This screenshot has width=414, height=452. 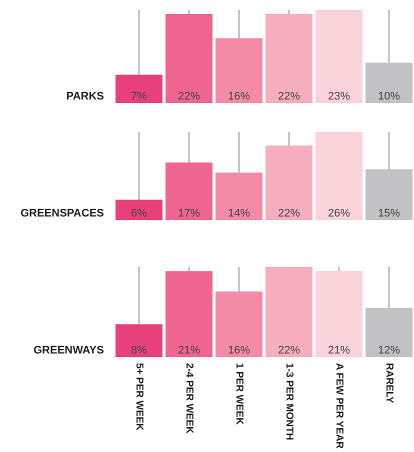 What do you see at coordinates (239, 214) in the screenshot?
I see `data-label: 14%` at bounding box center [239, 214].